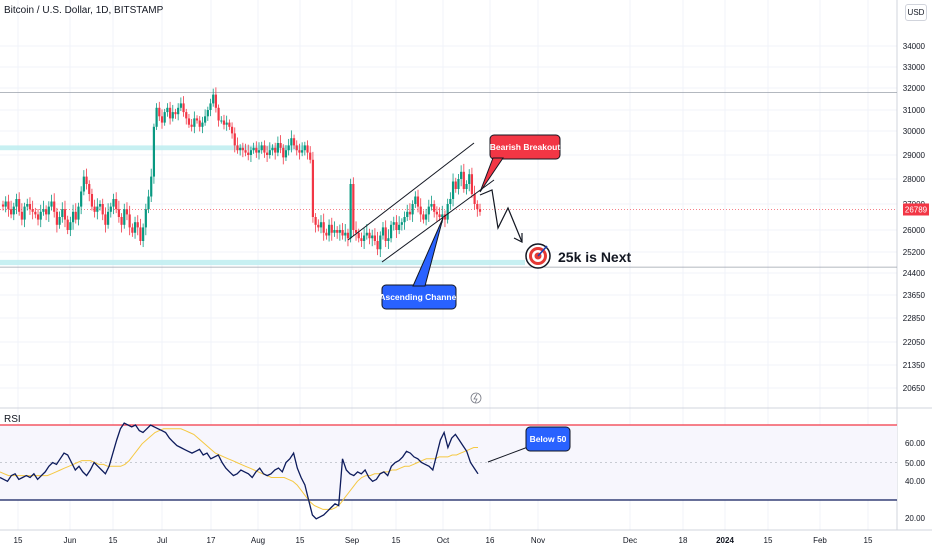 The height and width of the screenshot is (555, 932). I want to click on time-axis-label: Feb, so click(820, 540).